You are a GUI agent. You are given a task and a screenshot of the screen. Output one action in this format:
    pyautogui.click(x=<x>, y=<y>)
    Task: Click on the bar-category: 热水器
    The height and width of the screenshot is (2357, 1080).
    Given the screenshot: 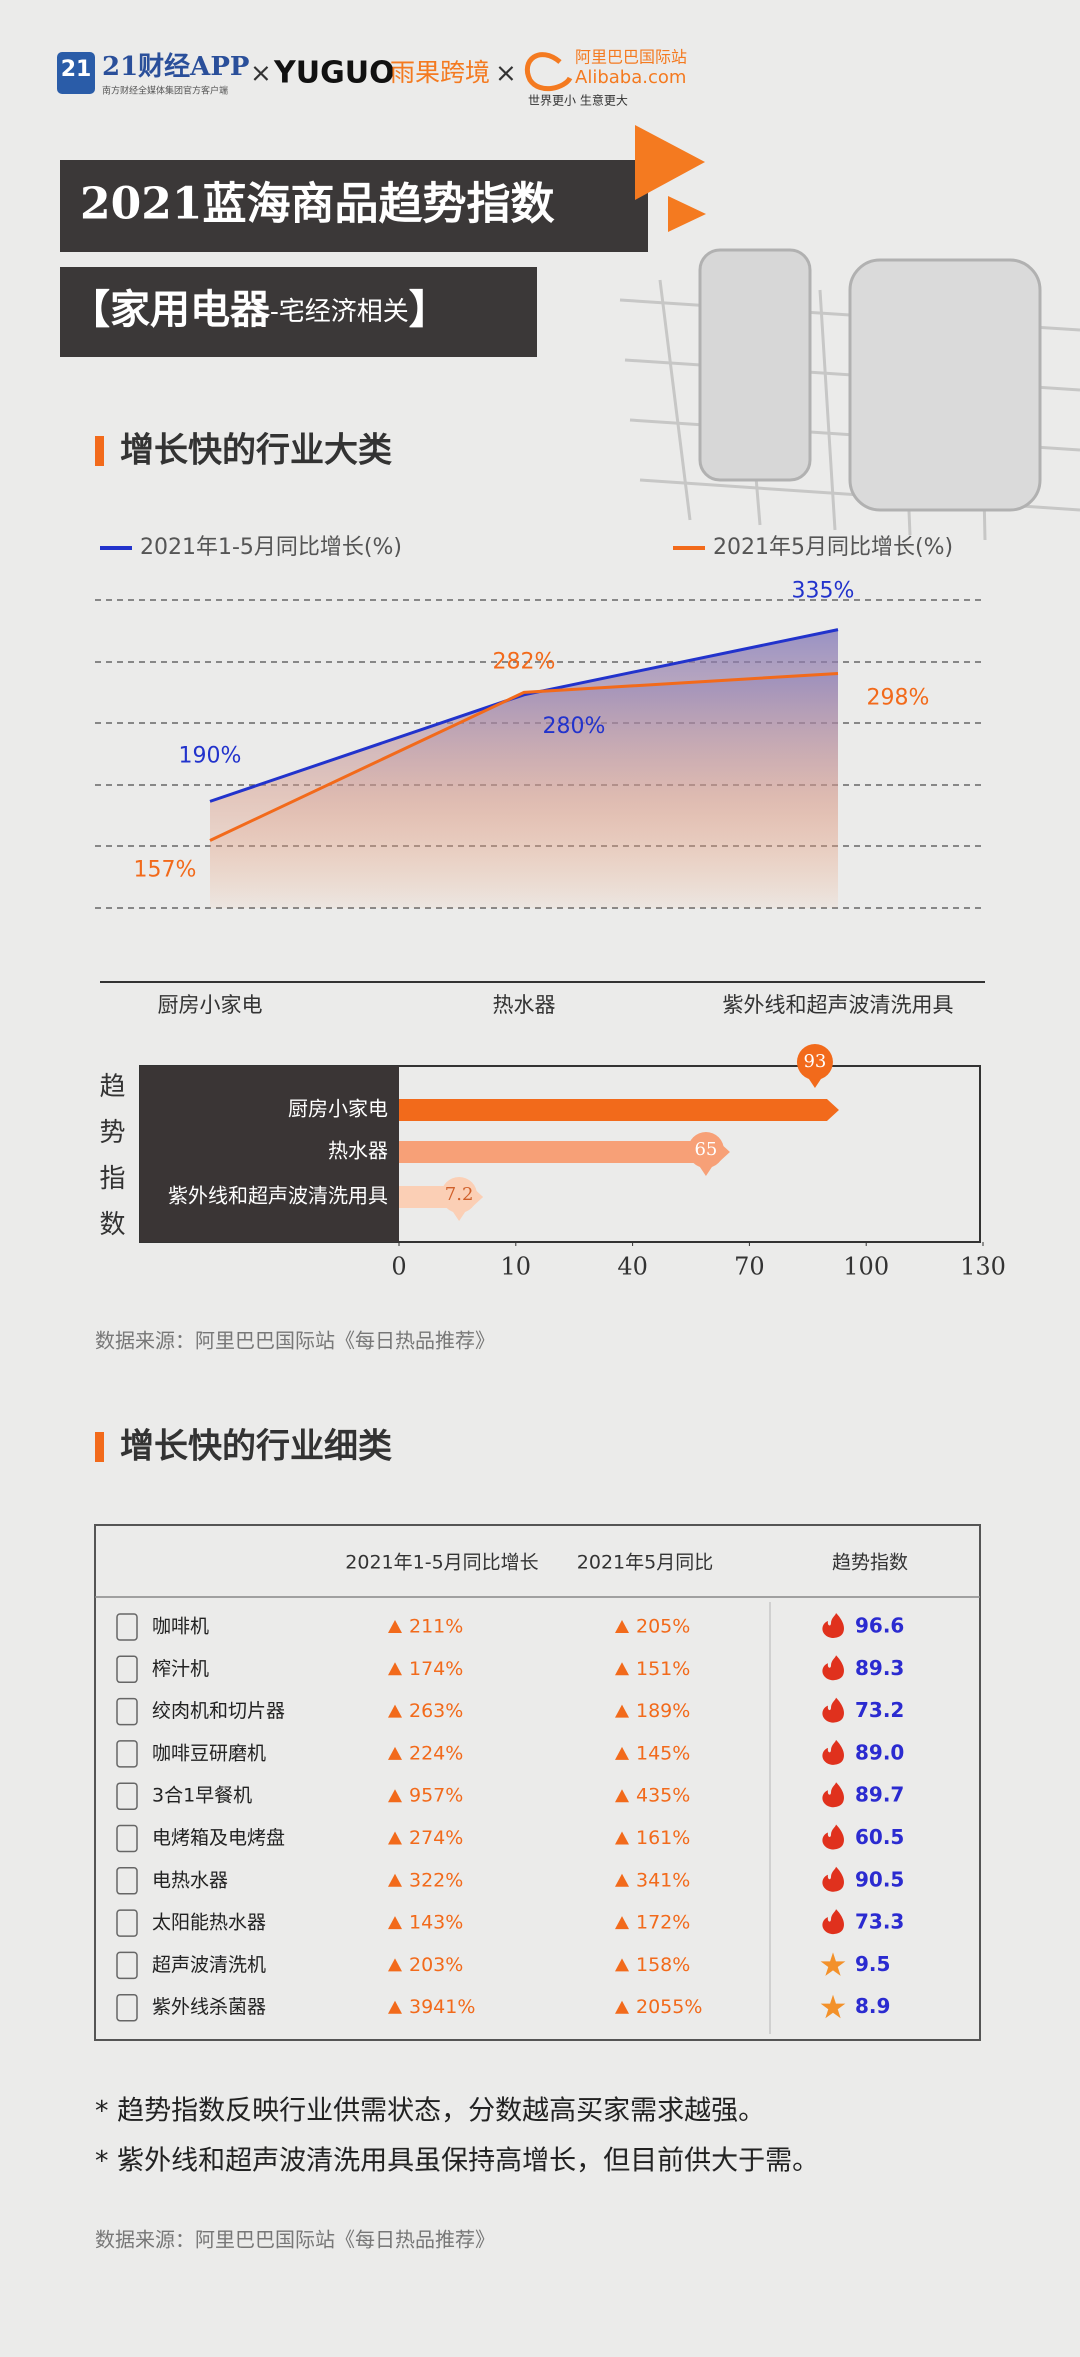 What is the action you would take?
    pyautogui.click(x=358, y=1151)
    